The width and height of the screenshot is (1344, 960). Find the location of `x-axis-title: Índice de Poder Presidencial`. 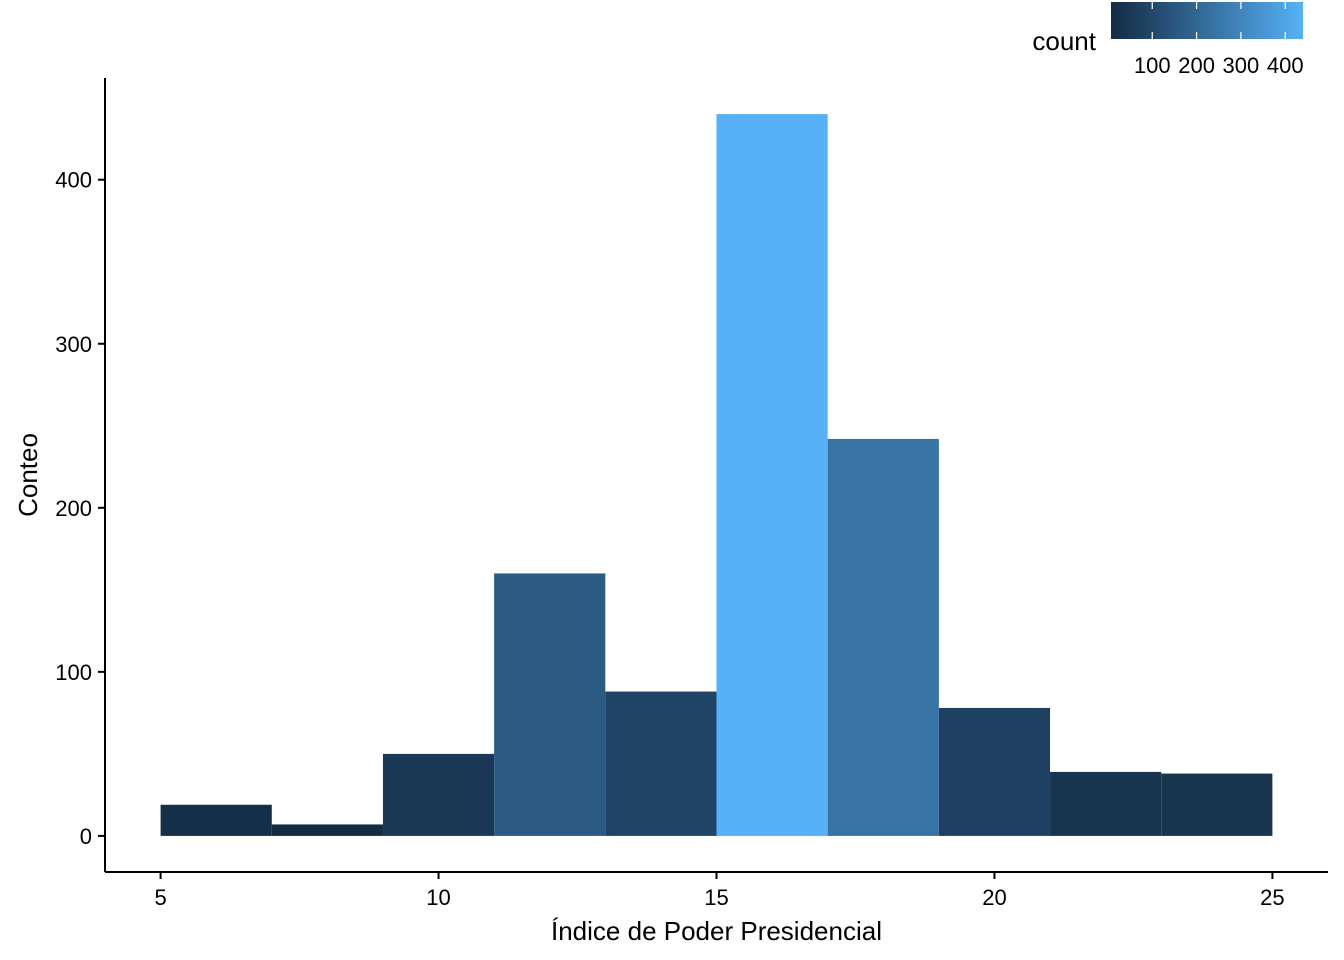

x-axis-title: Índice de Poder Presidencial is located at coordinates (716, 931).